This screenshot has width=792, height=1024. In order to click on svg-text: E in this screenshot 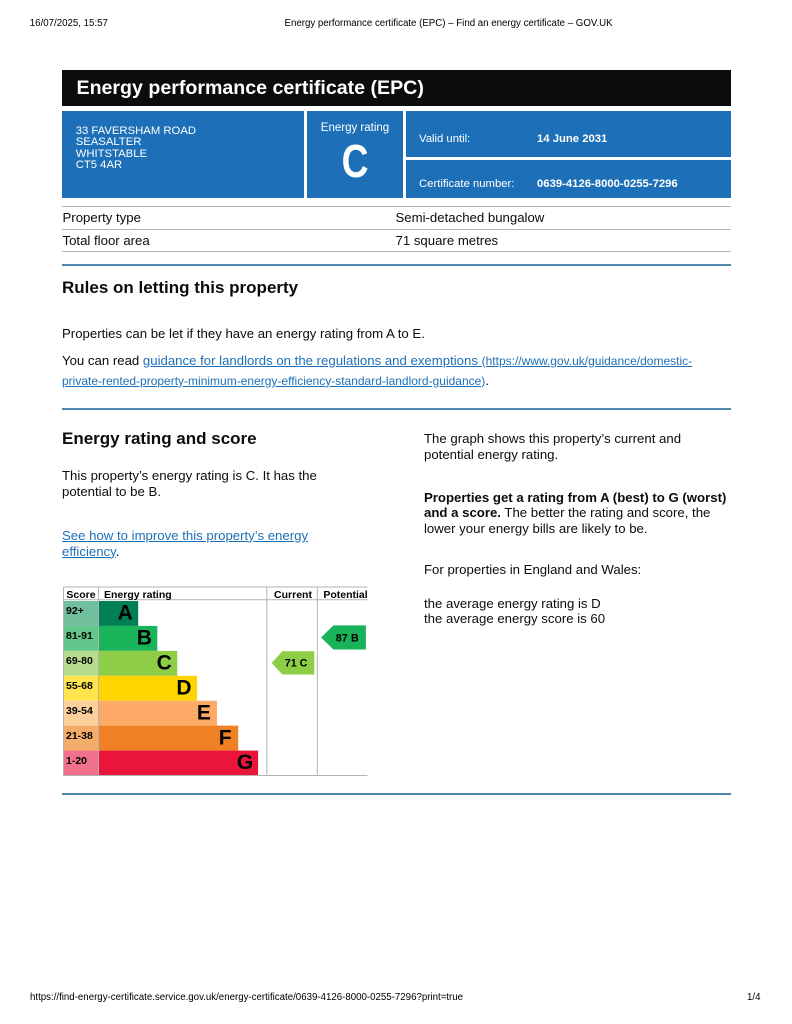, I will do `click(204, 712)`.